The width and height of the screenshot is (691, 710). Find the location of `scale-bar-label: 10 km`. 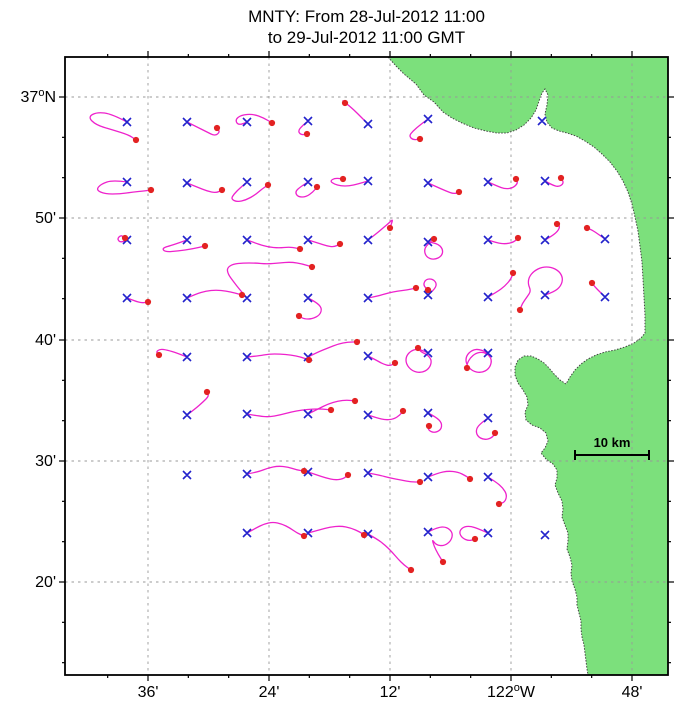

scale-bar-label: 10 km is located at coordinates (612, 442).